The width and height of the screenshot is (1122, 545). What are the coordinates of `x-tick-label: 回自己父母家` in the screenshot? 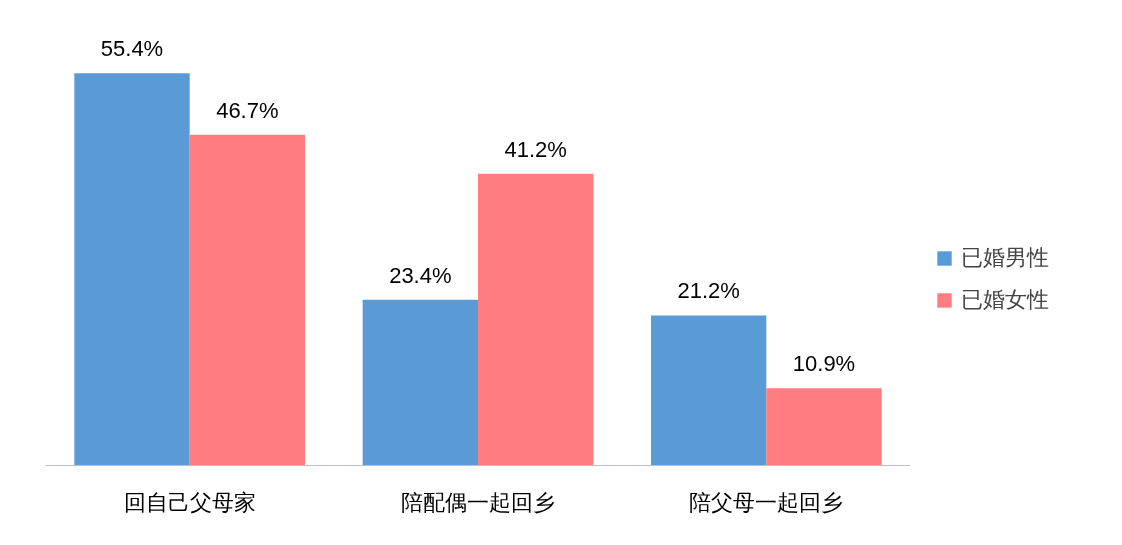 It's located at (189, 502).